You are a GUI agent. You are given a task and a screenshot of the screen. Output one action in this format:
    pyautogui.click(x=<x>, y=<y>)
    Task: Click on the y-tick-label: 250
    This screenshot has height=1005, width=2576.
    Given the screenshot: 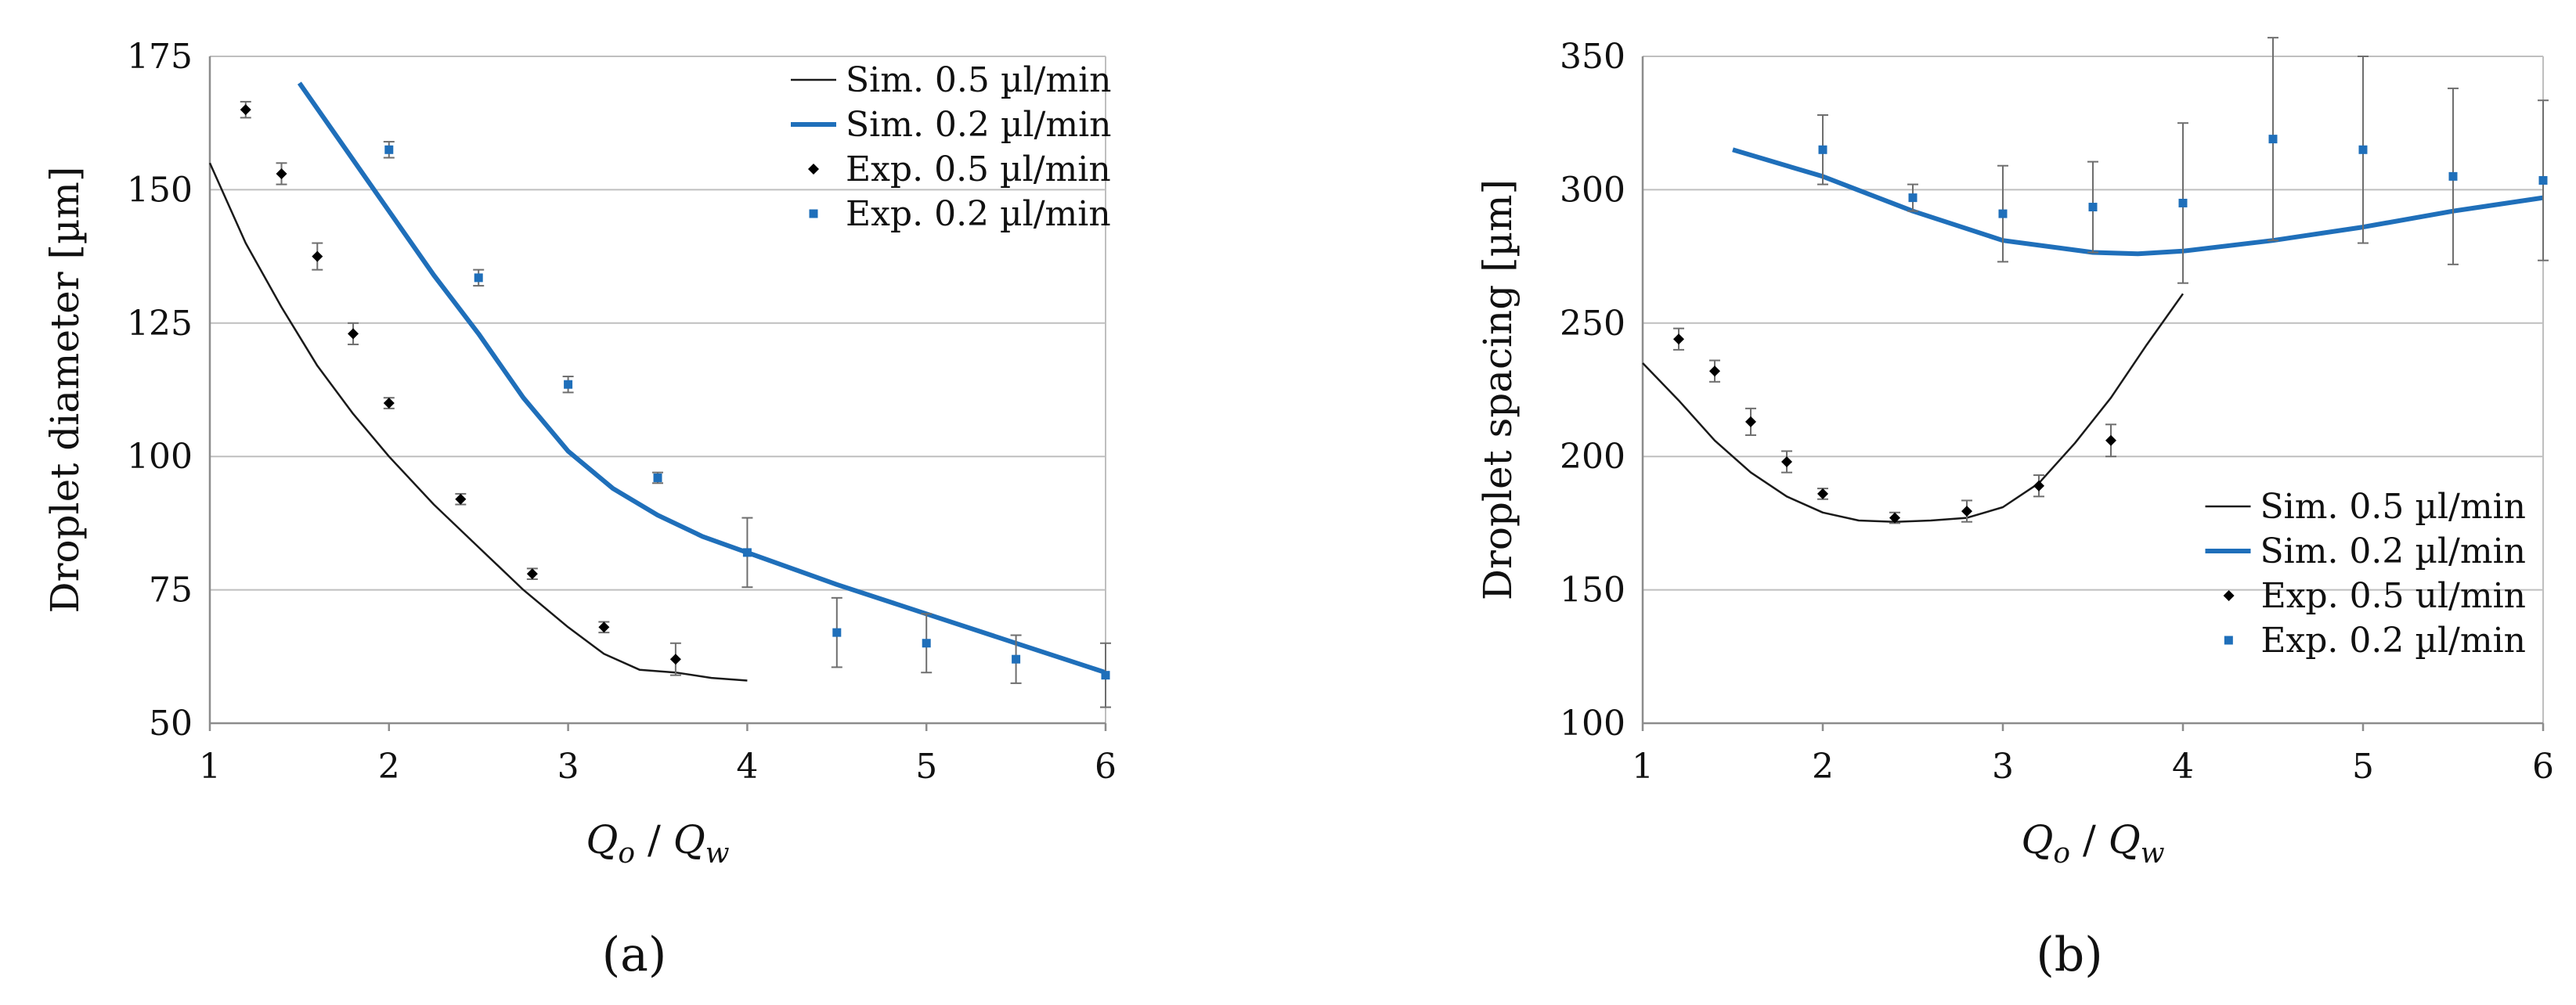 What is the action you would take?
    pyautogui.click(x=1593, y=324)
    